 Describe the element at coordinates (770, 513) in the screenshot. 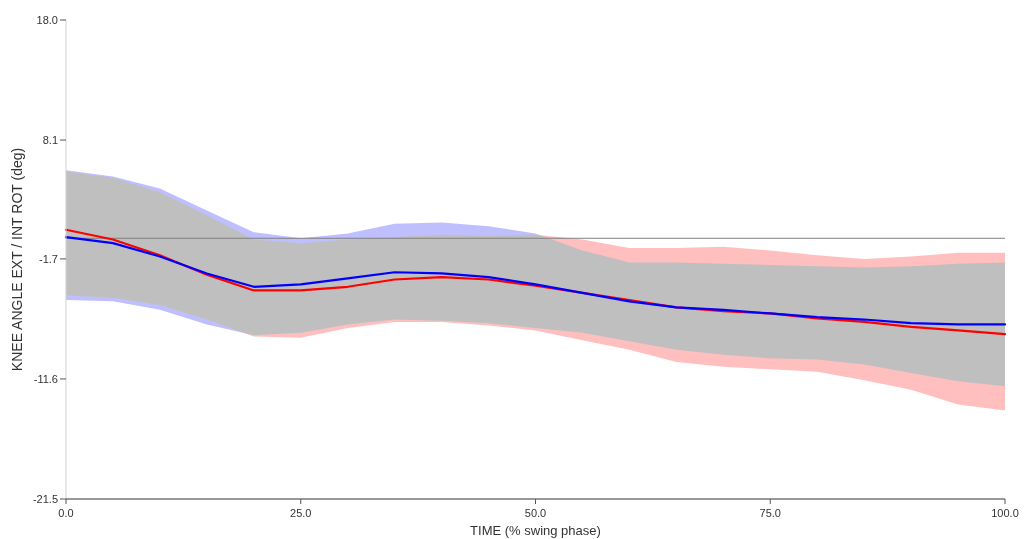

I see `x-tick-label: 75.0` at that location.